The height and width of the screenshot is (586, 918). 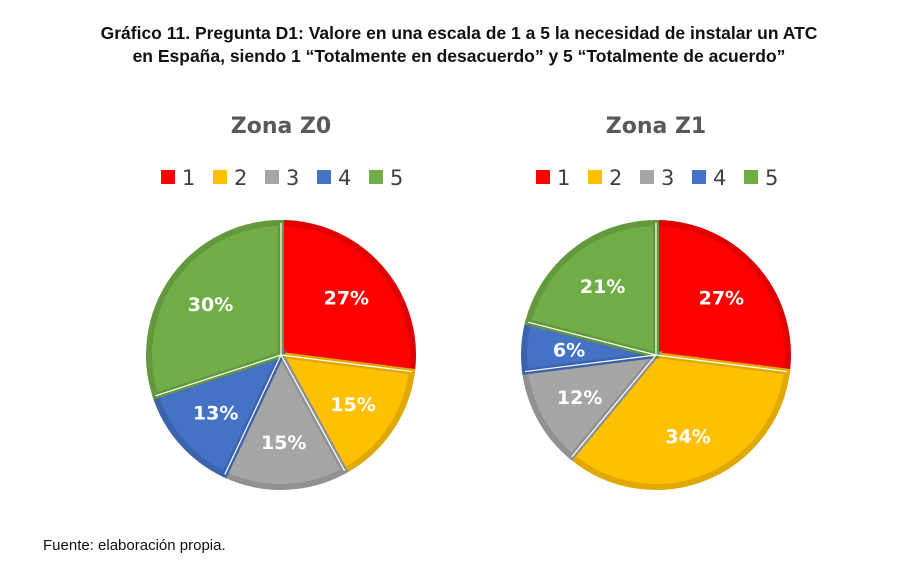 What do you see at coordinates (602, 287) in the screenshot?
I see `data-label-5: 21%` at bounding box center [602, 287].